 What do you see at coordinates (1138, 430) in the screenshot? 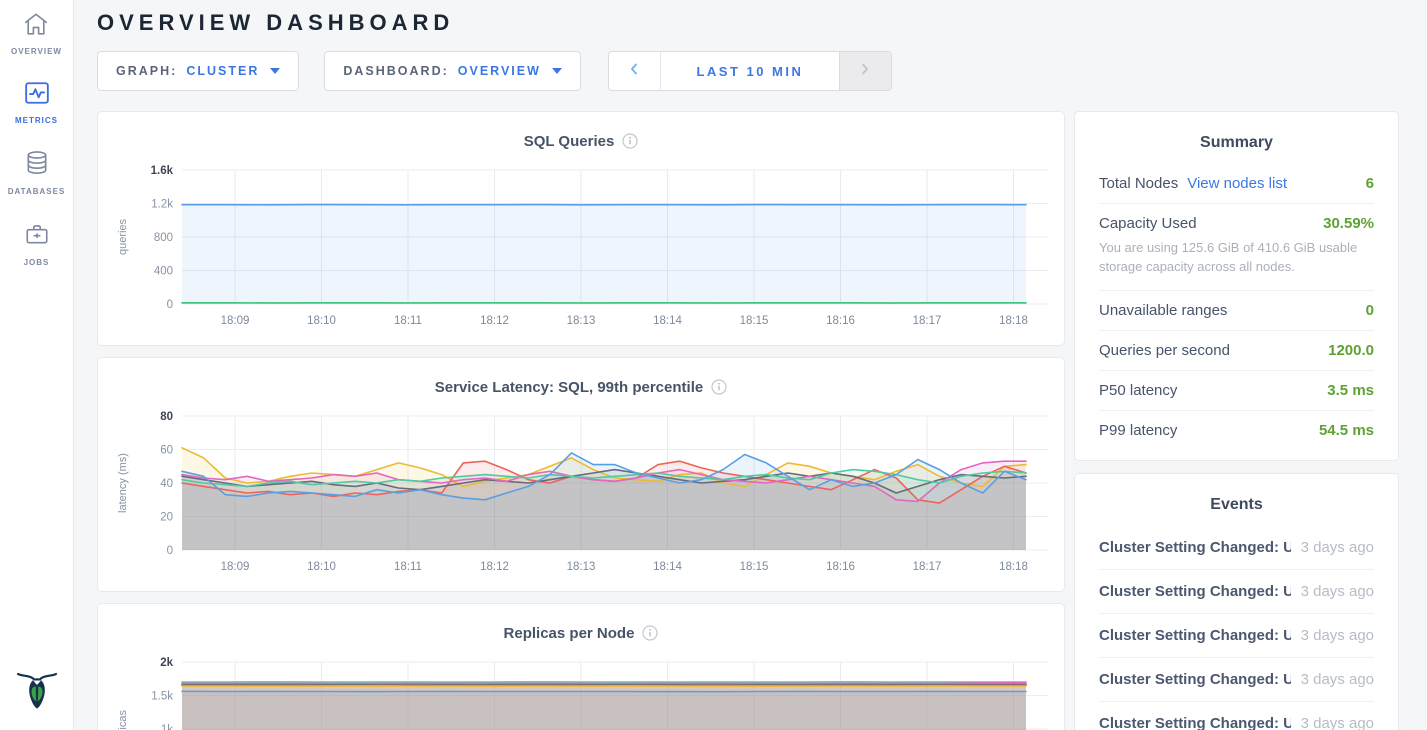
I see `summary-row-label: P99 latency` at bounding box center [1138, 430].